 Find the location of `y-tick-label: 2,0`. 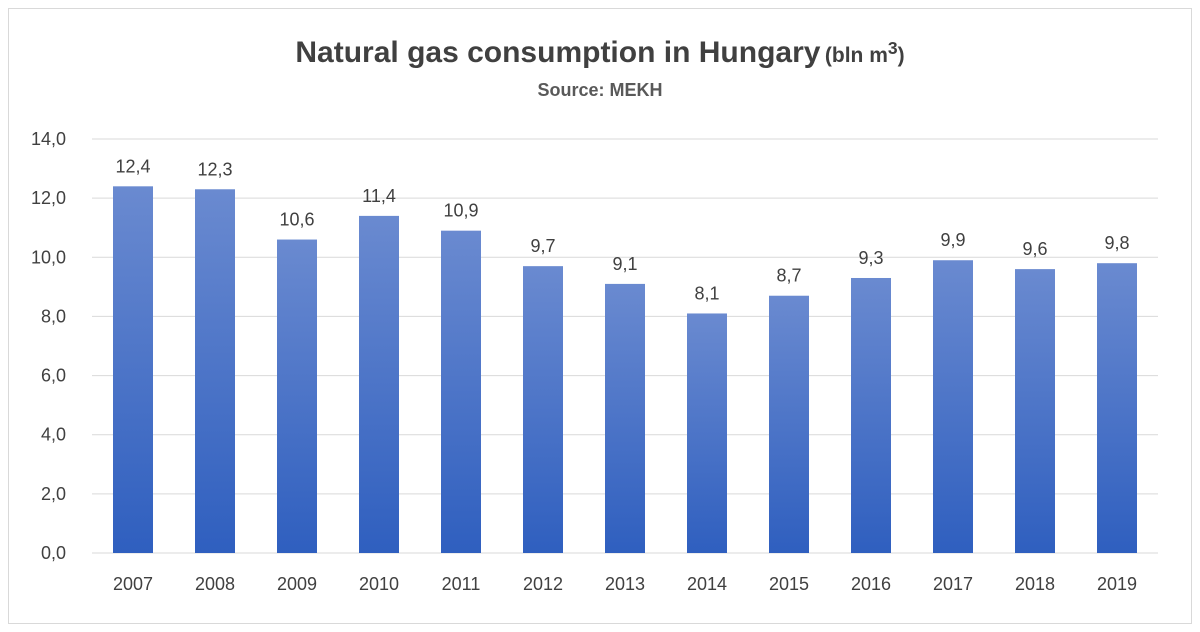

y-tick-label: 2,0 is located at coordinates (53, 494).